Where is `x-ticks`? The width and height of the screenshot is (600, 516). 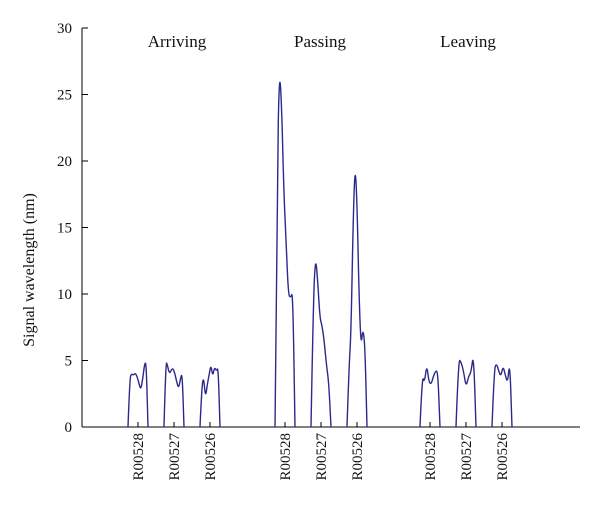
x-ticks is located at coordinates (320, 424).